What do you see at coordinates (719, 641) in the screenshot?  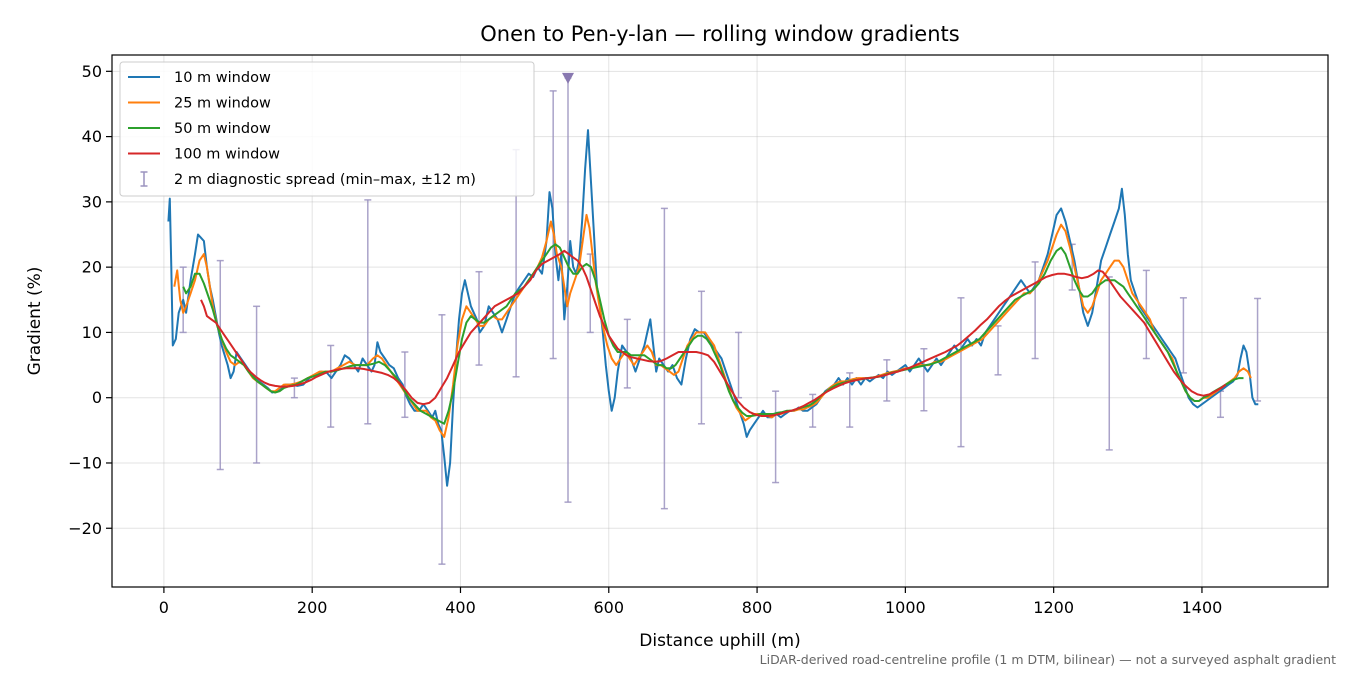 I see `x-axis-label: Distance uphill (m)` at bounding box center [719, 641].